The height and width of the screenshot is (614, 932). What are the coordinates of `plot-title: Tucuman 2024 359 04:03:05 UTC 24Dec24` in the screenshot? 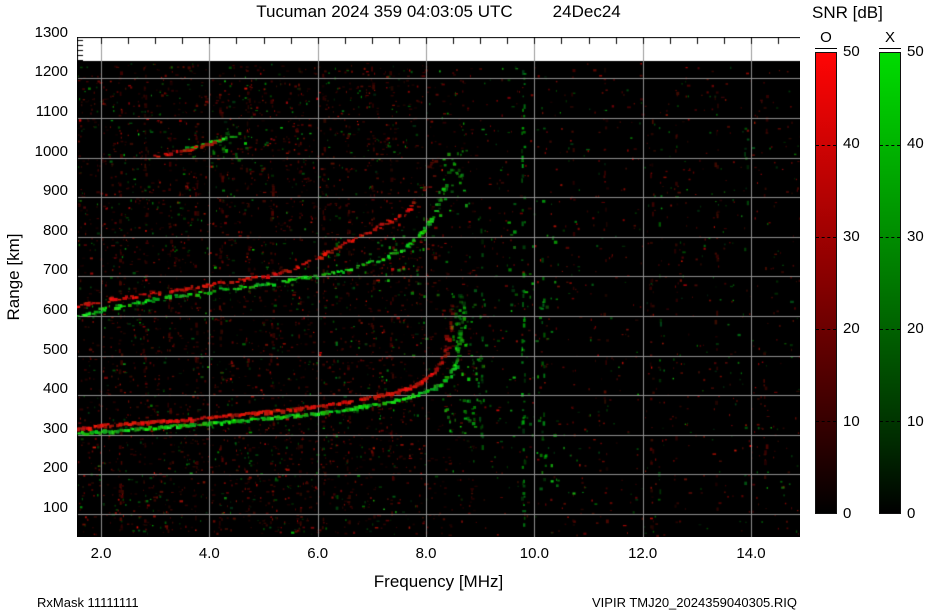 It's located at (438, 12).